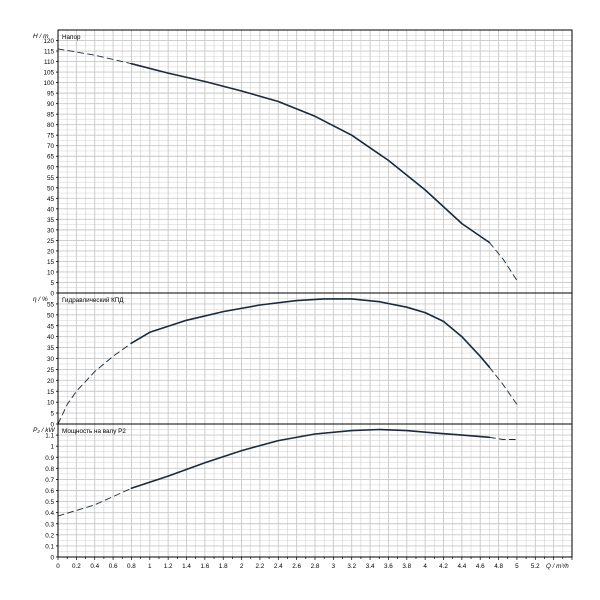  What do you see at coordinates (49, 535) in the screenshot?
I see `y-tick-label: 0.2` at bounding box center [49, 535].